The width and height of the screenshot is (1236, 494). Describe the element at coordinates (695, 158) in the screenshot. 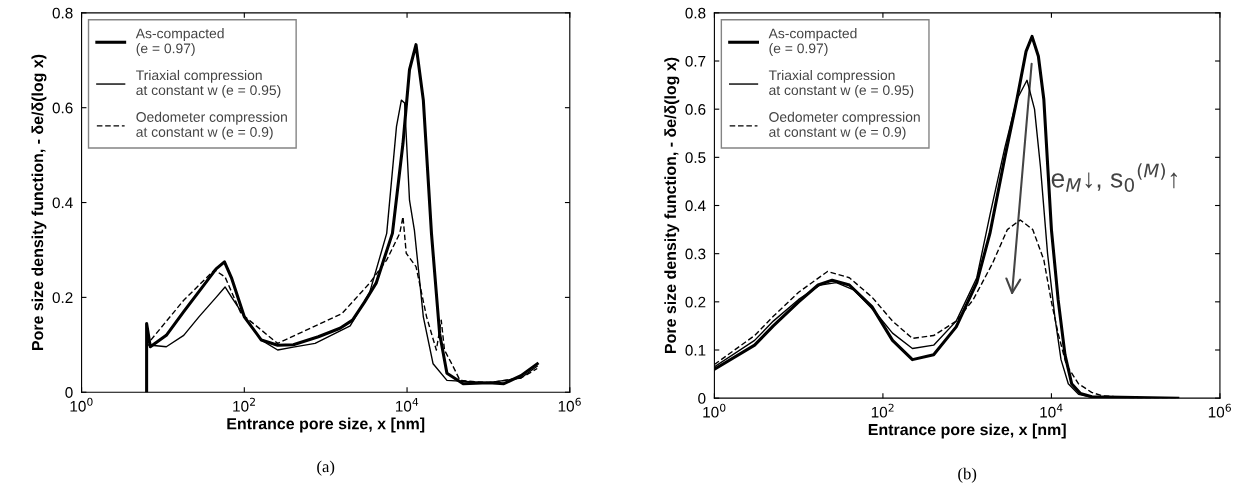

I see `y-tick-label: 0.5` at that location.